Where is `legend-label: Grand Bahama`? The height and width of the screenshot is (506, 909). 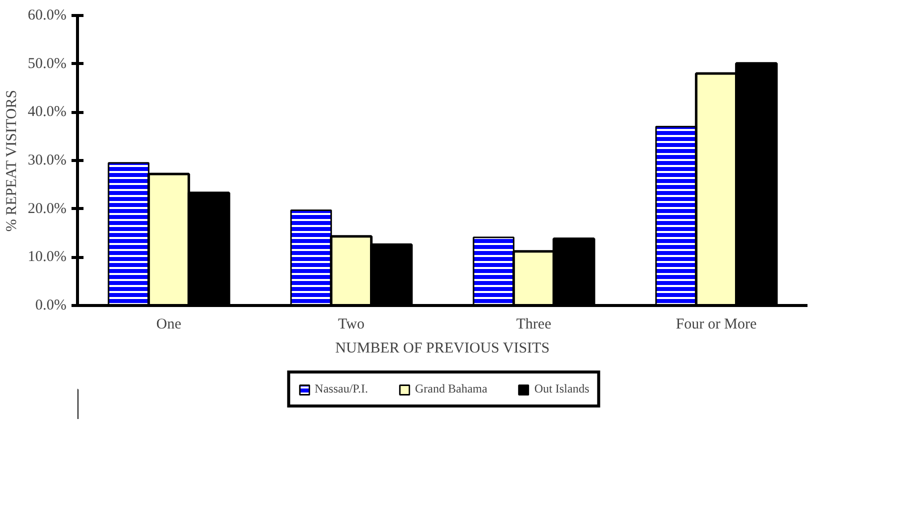
legend-label: Grand Bahama is located at coordinates (451, 389).